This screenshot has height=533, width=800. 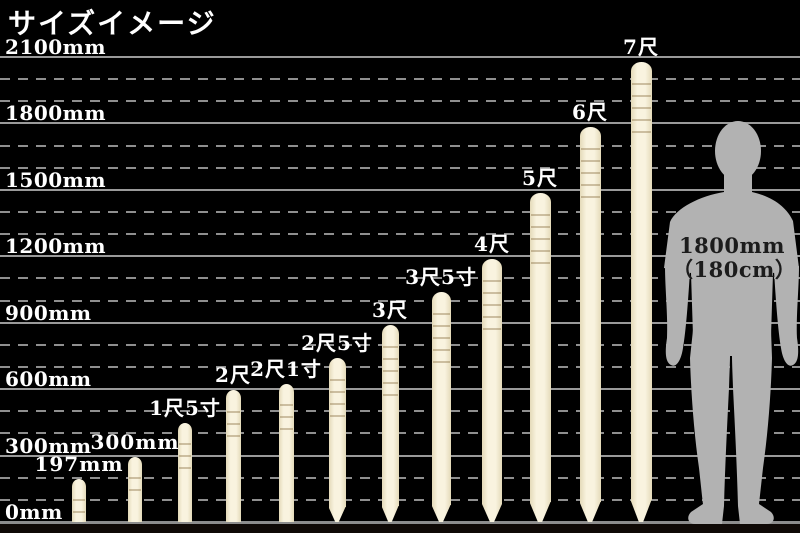 What do you see at coordinates (400, 433) in the screenshot?
I see `minor-gridline-400mm` at bounding box center [400, 433].